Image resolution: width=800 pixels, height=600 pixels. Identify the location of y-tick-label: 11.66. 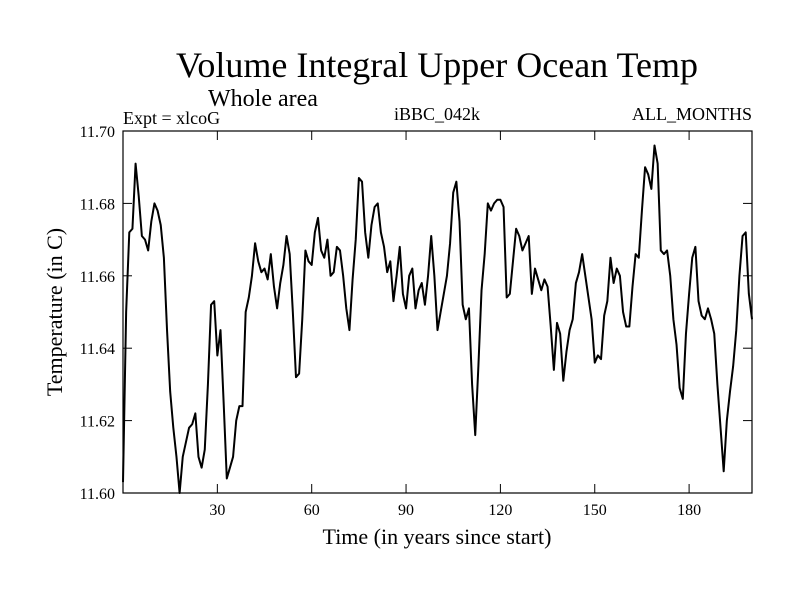
(97, 277).